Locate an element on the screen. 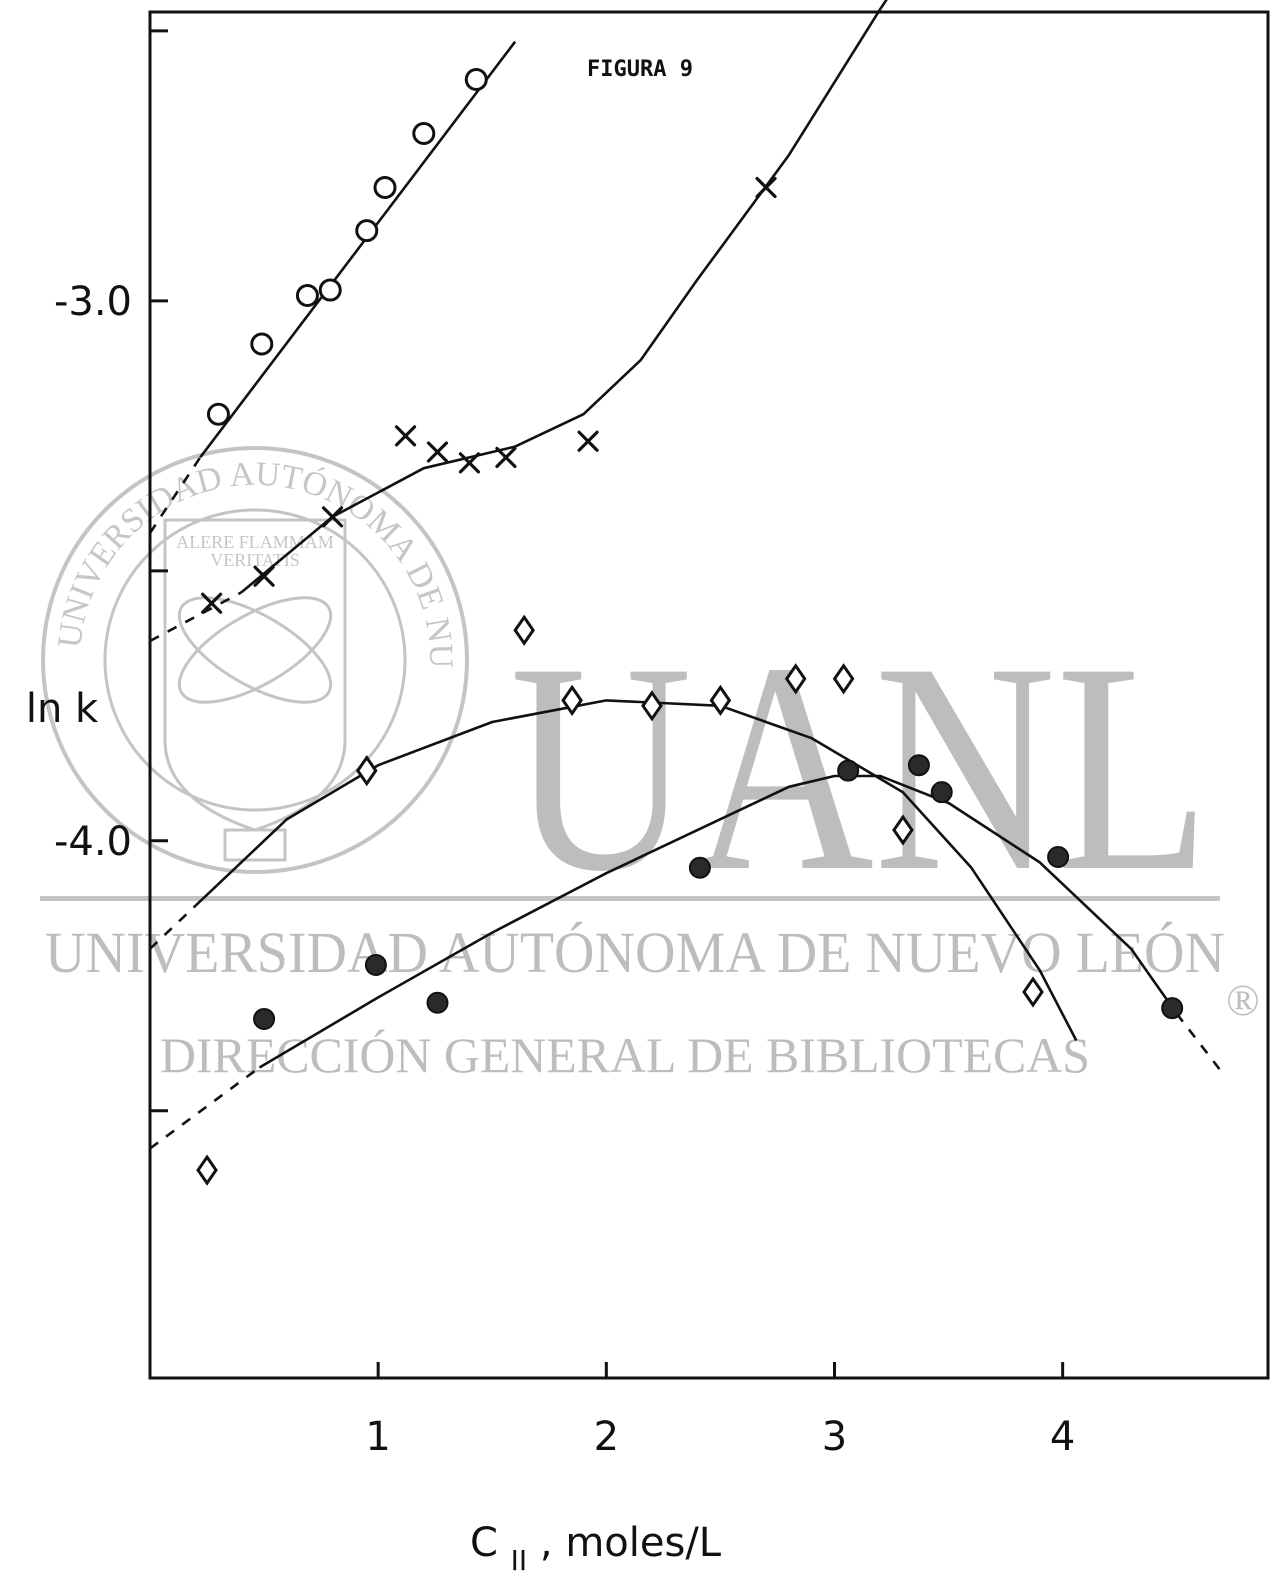  y-axis-label: ln k is located at coordinates (62, 709).